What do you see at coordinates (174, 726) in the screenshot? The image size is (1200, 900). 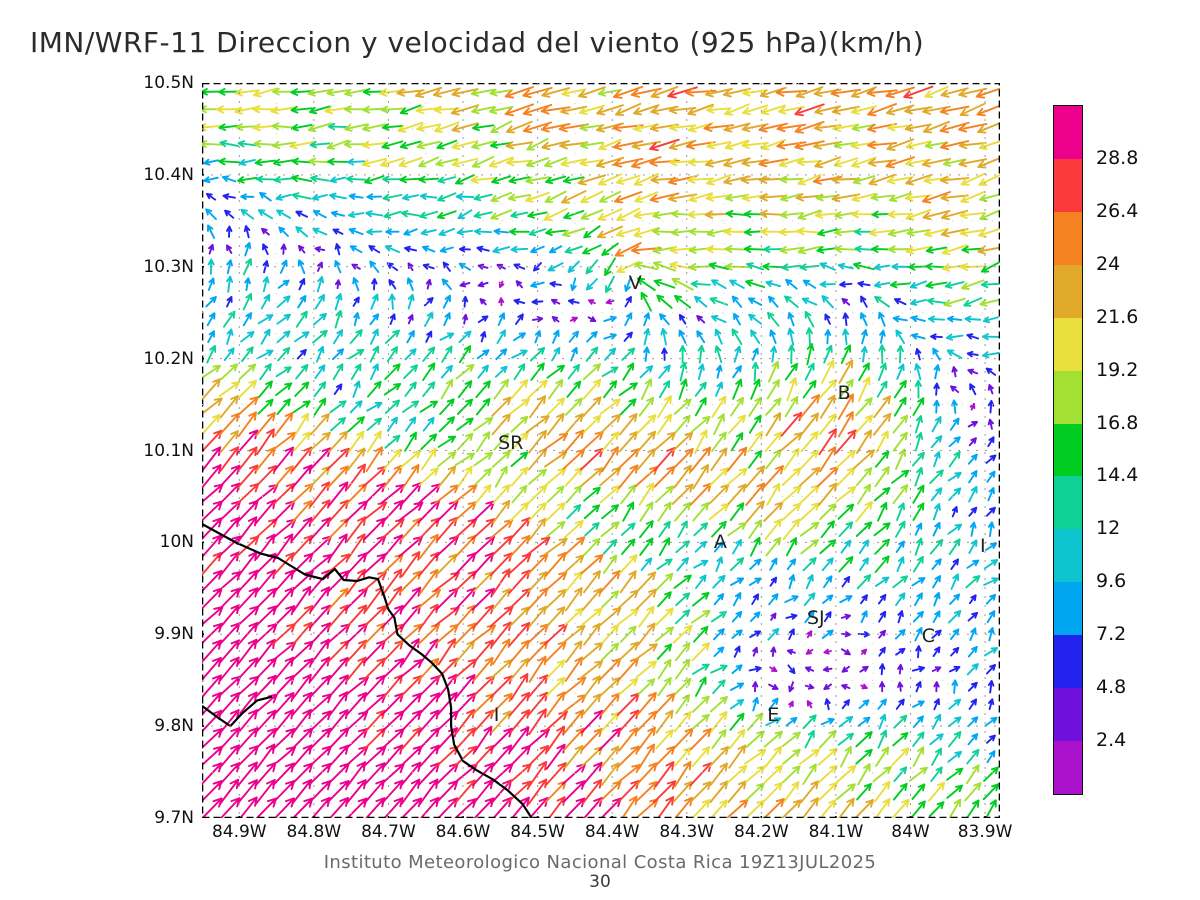 I see `y-tick-label: 9.8N` at bounding box center [174, 726].